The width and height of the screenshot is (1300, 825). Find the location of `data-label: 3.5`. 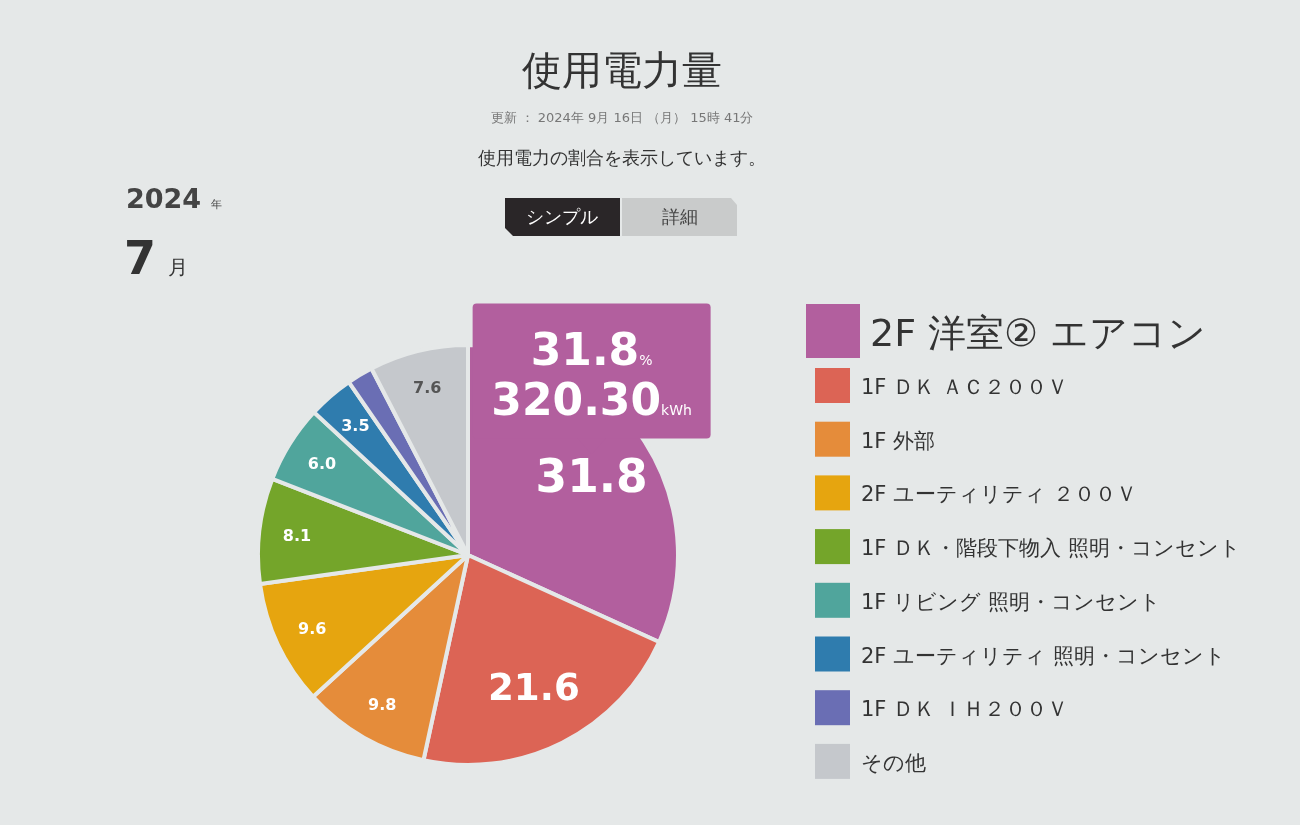

data-label: 3.5 is located at coordinates (355, 425).